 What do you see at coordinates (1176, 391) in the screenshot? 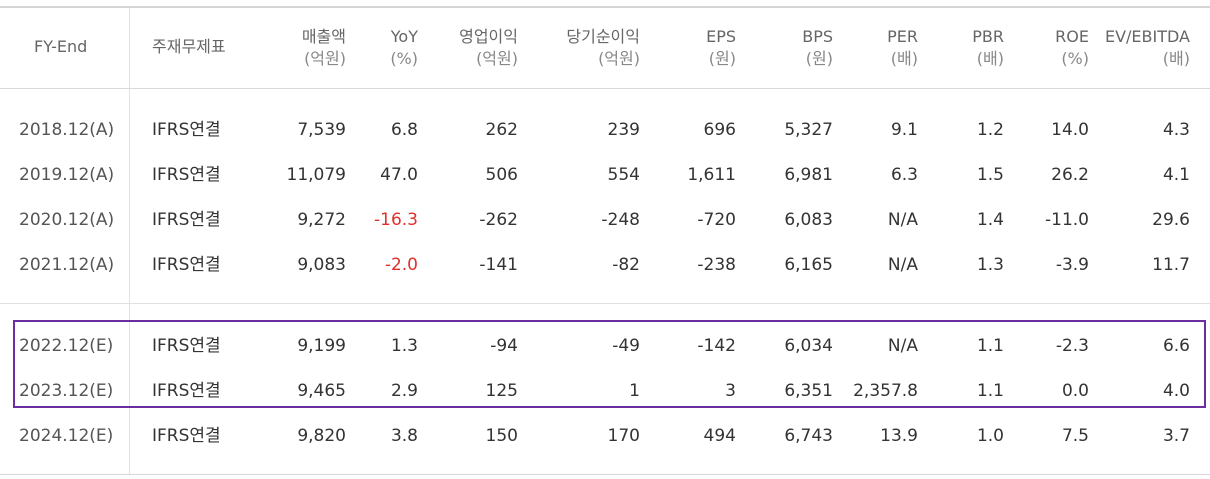
I see `cell-ev-ebitda: 4.0` at bounding box center [1176, 391].